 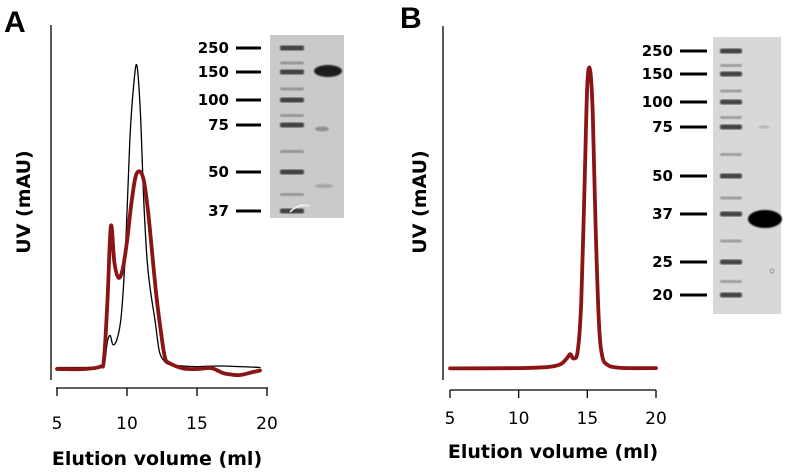 I want to click on panel-b-label: B, so click(x=411, y=18).